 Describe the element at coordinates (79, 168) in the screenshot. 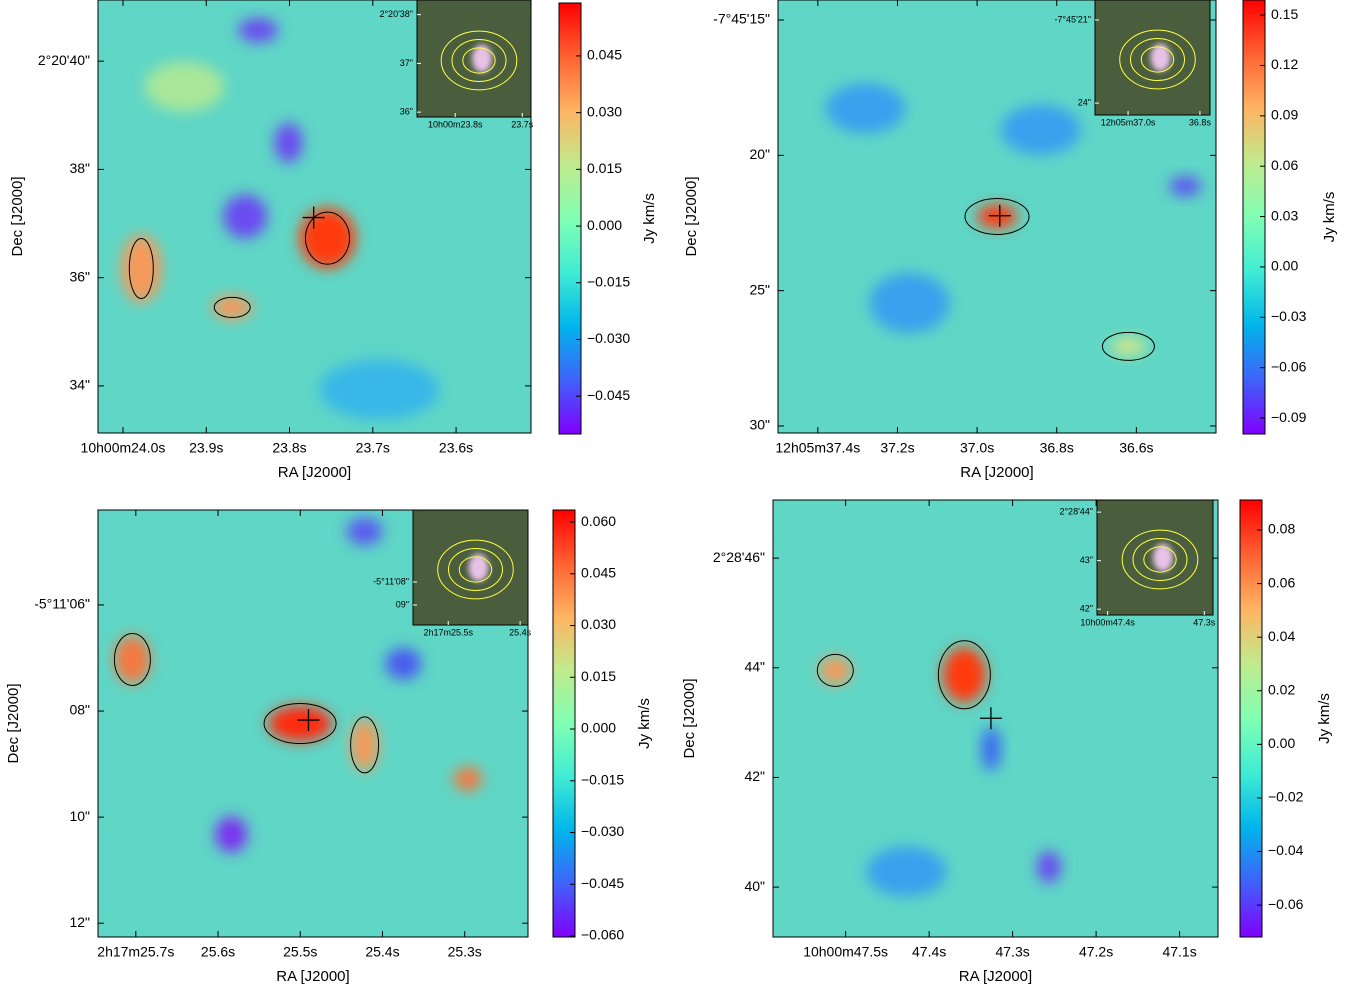

I see `y-tick-label: 38"` at that location.